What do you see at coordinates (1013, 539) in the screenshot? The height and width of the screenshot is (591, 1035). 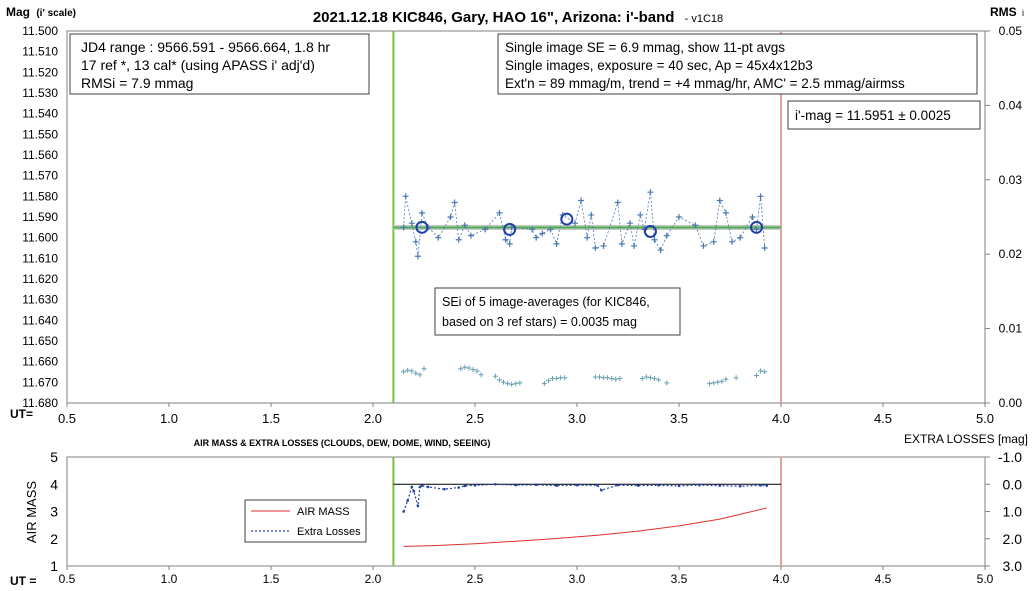 I see `bottom-y2-tick-label: 2.0` at bounding box center [1013, 539].